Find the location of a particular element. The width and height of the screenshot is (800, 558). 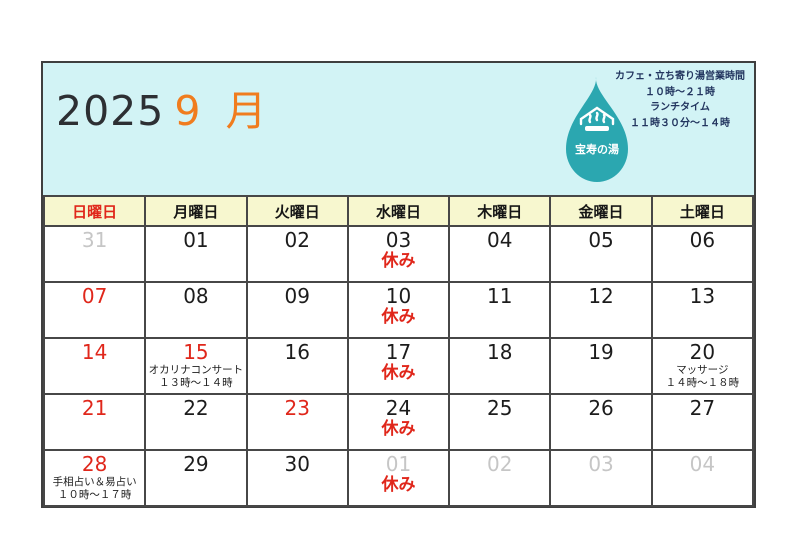

day-cell: 15 オカリナコンサート １３時〜１４時 is located at coordinates (196, 366).